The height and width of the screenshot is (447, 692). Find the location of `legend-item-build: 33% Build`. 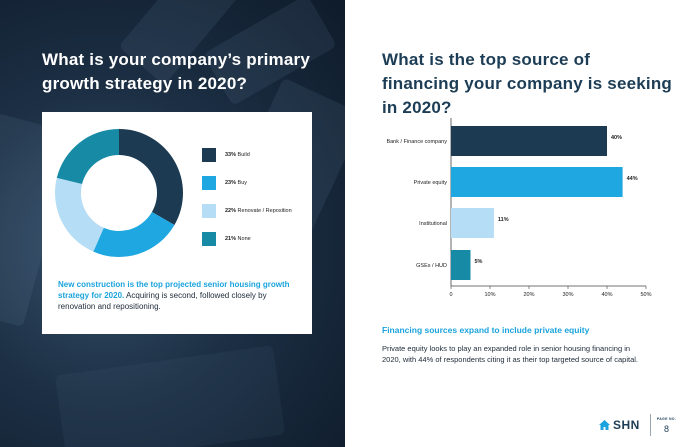

legend-item-build: 33% Build is located at coordinates (257, 155).